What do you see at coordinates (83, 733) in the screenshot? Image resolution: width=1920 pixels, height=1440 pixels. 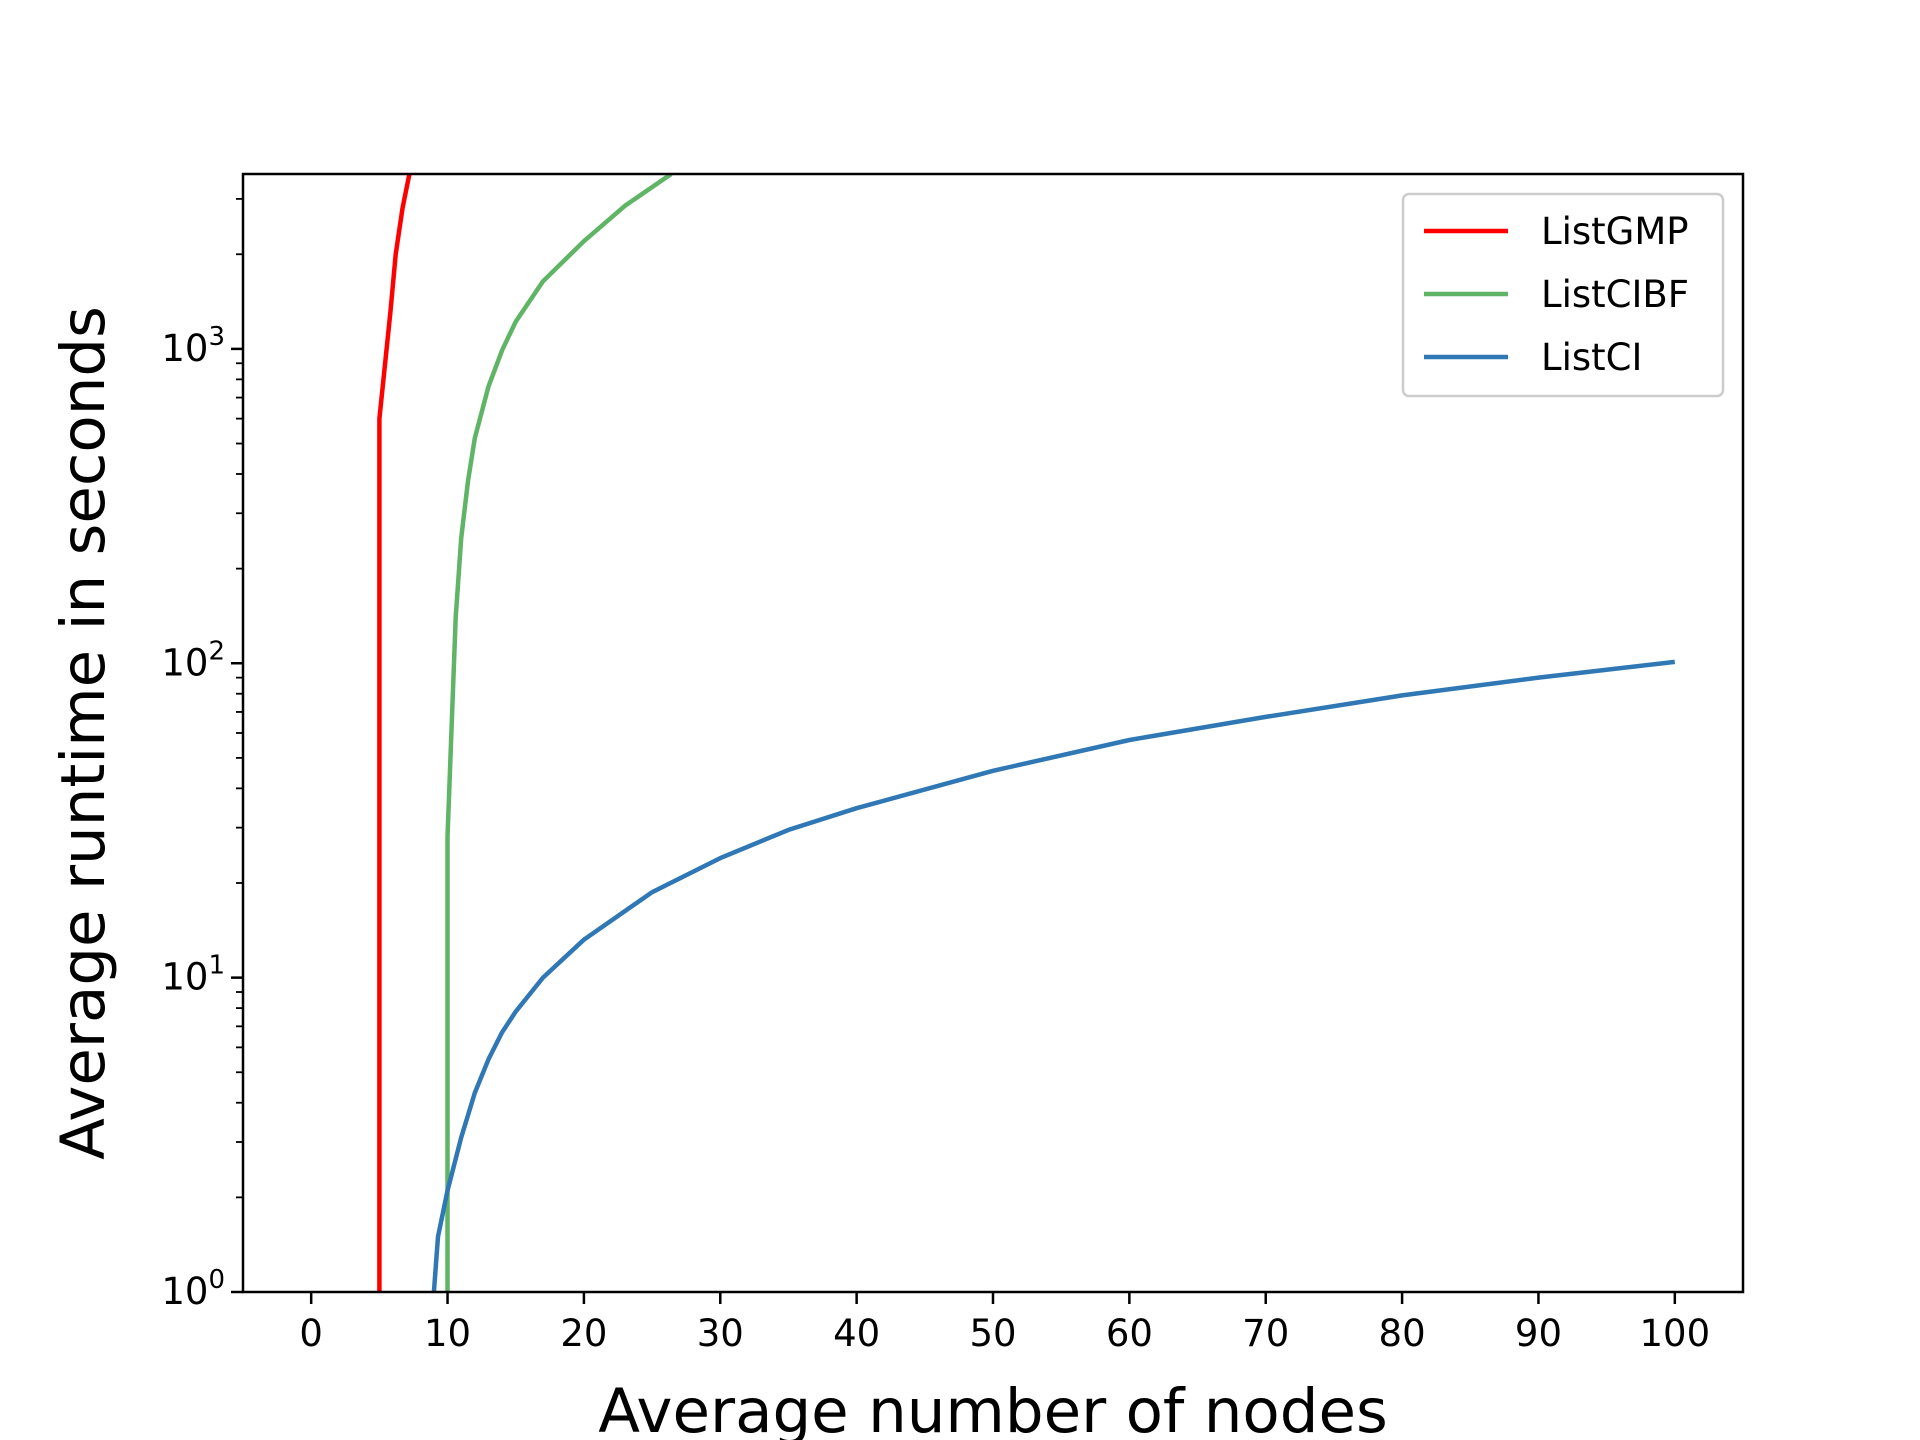 I see `y-axis-label: Average runtime in seconds` at bounding box center [83, 733].